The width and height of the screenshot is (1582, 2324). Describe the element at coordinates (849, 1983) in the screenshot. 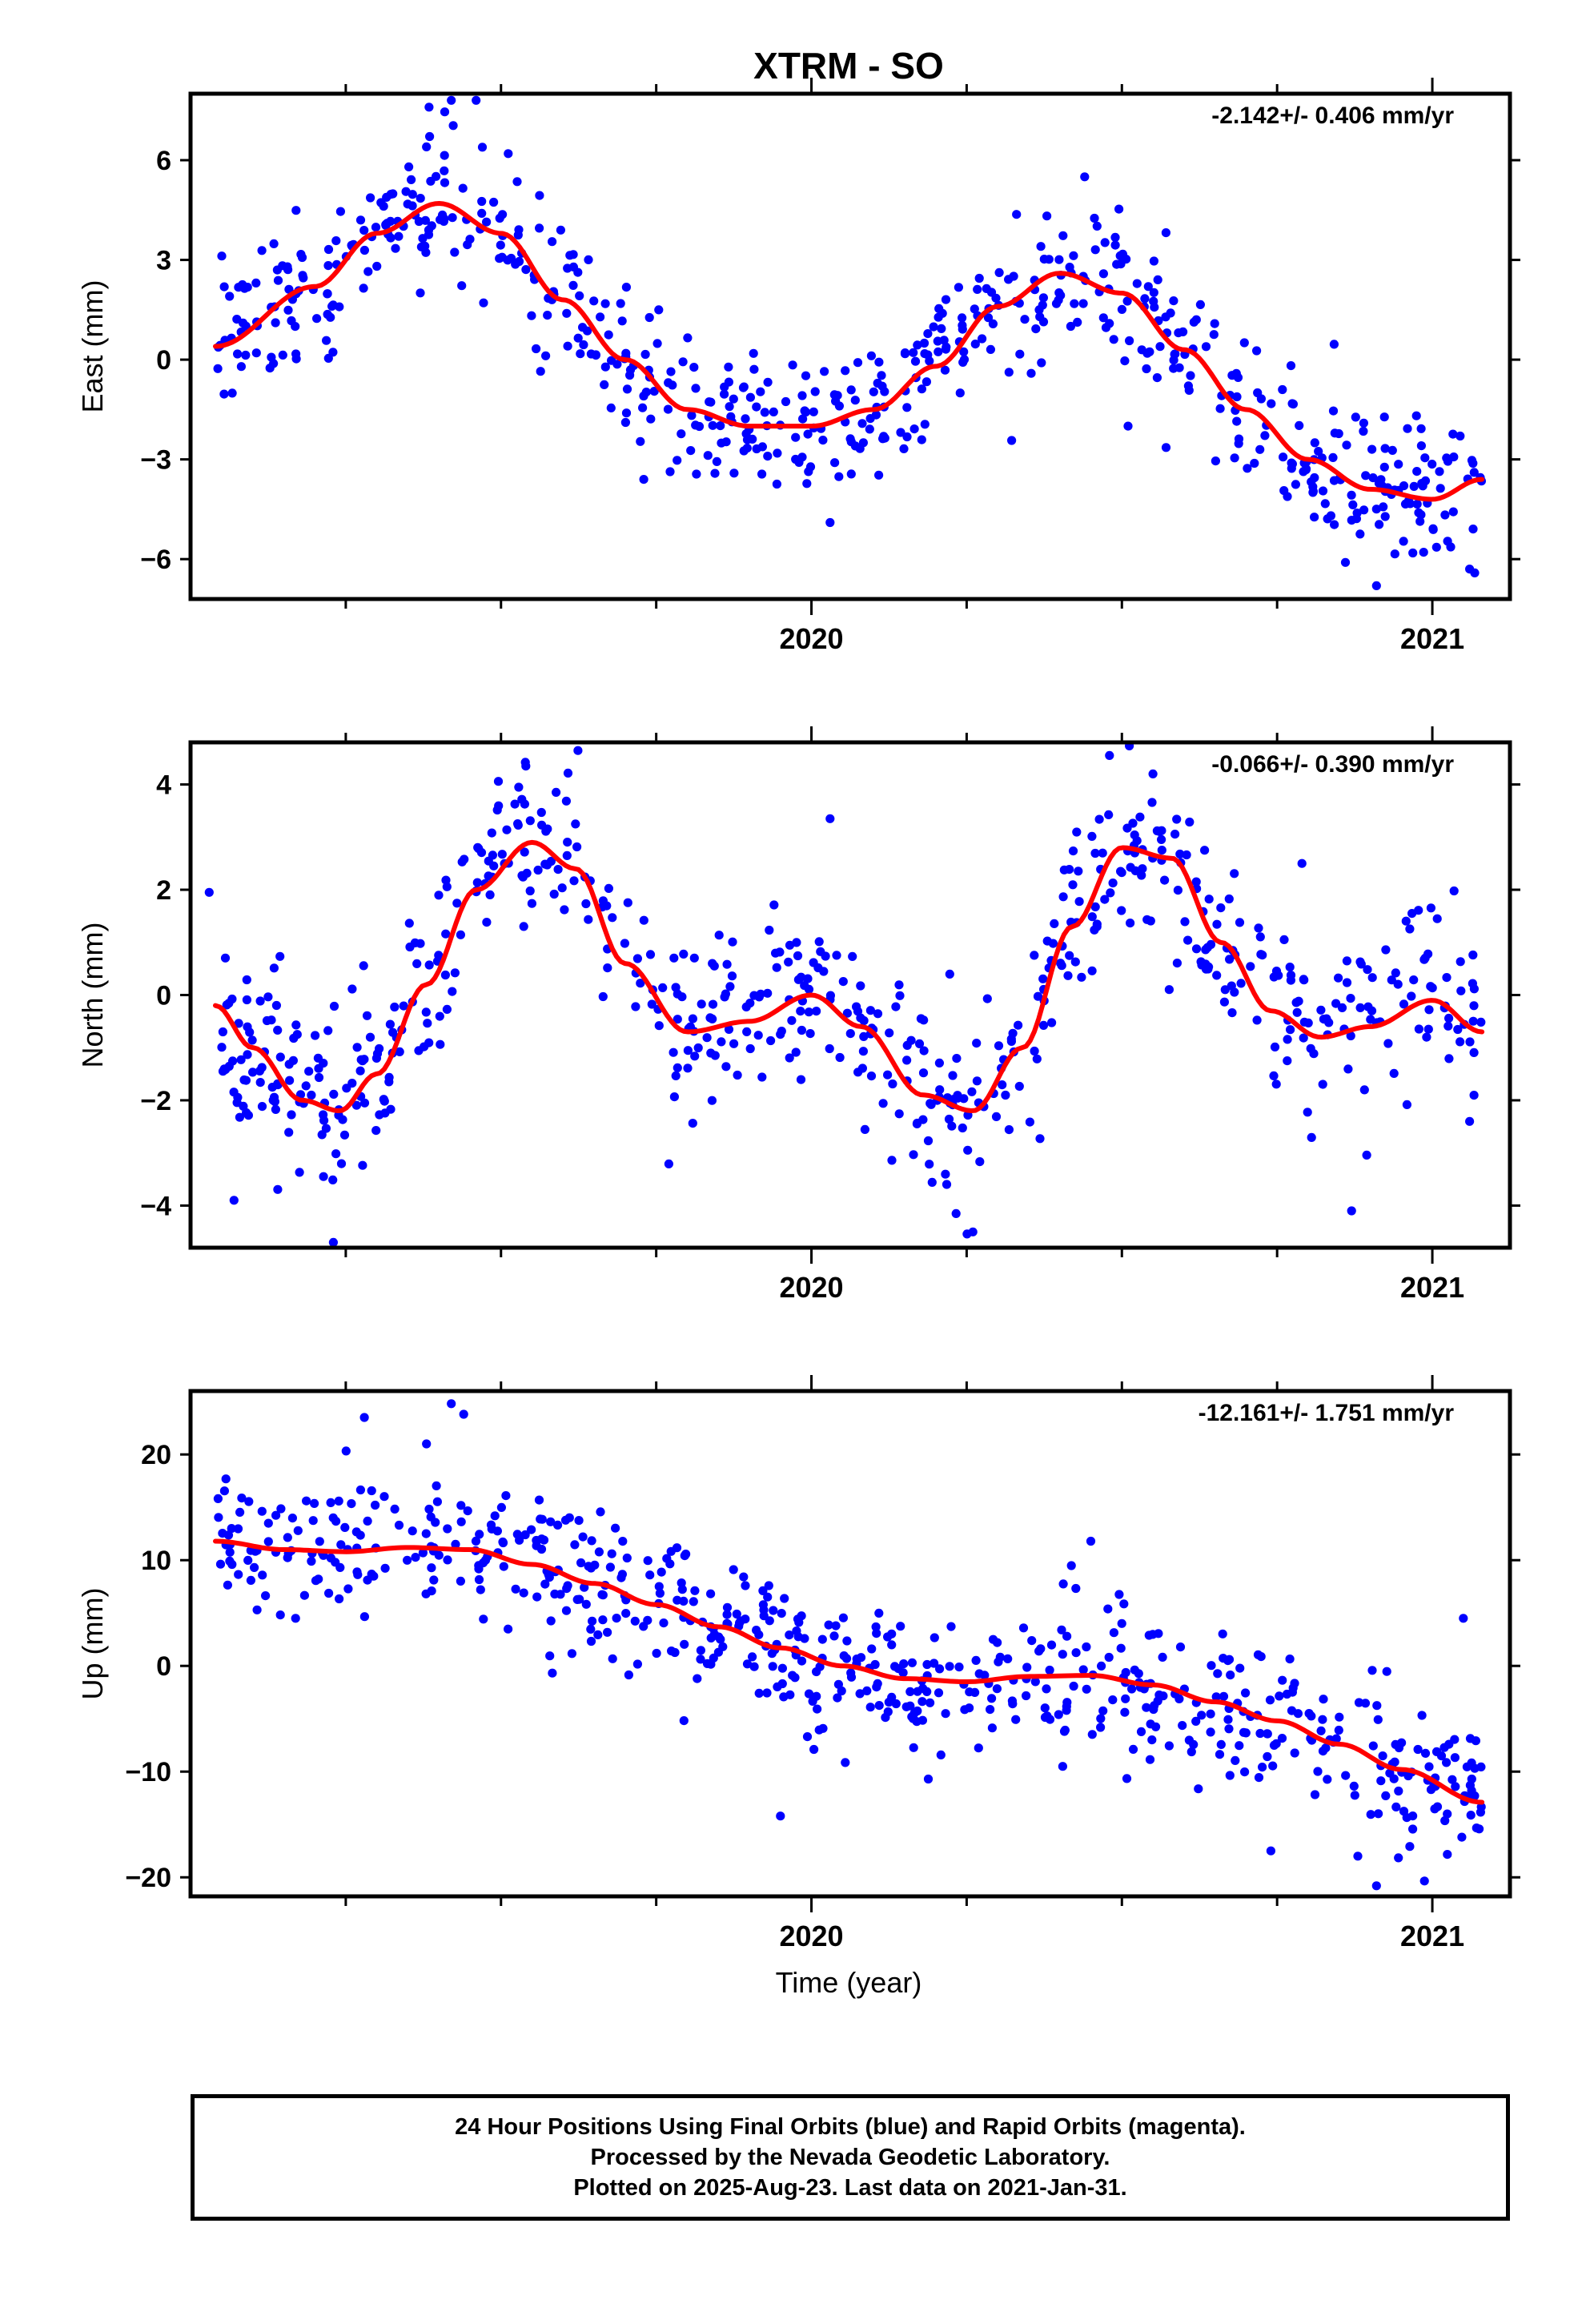

I see `x-axis-label: Time (year)` at that location.